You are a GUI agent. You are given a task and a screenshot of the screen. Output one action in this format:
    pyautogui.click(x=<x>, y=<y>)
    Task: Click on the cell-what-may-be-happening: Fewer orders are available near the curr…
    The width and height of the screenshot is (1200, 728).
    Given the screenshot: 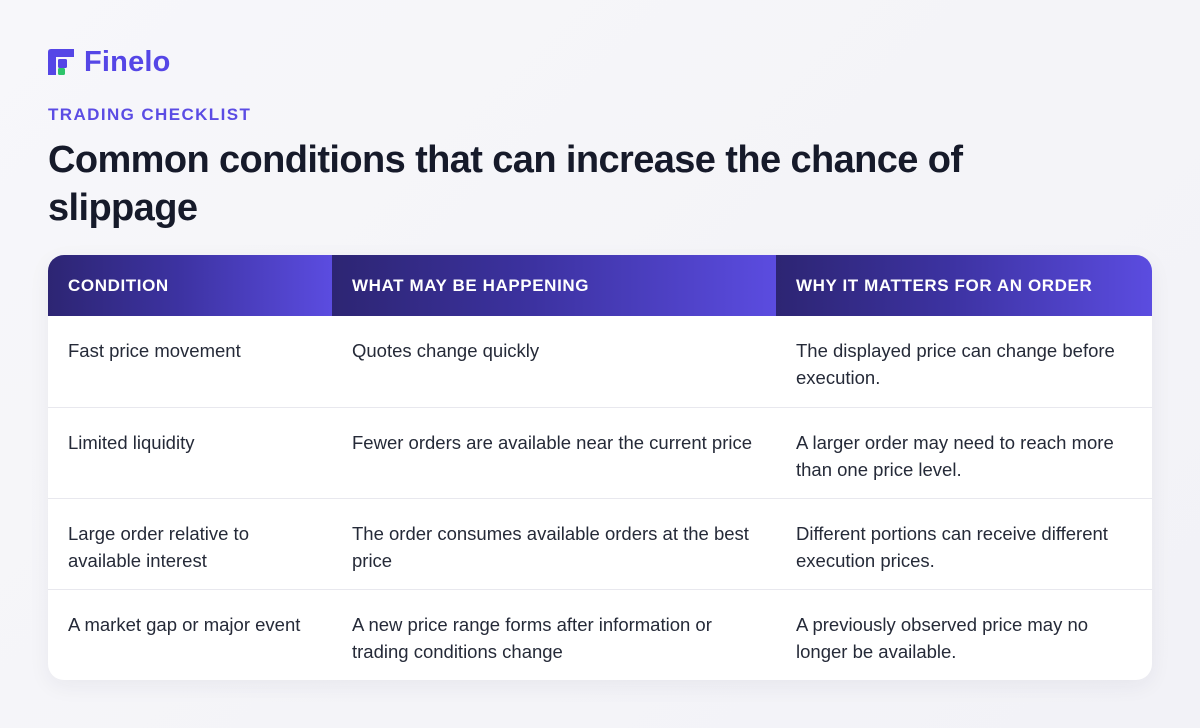 What is the action you would take?
    pyautogui.click(x=552, y=442)
    